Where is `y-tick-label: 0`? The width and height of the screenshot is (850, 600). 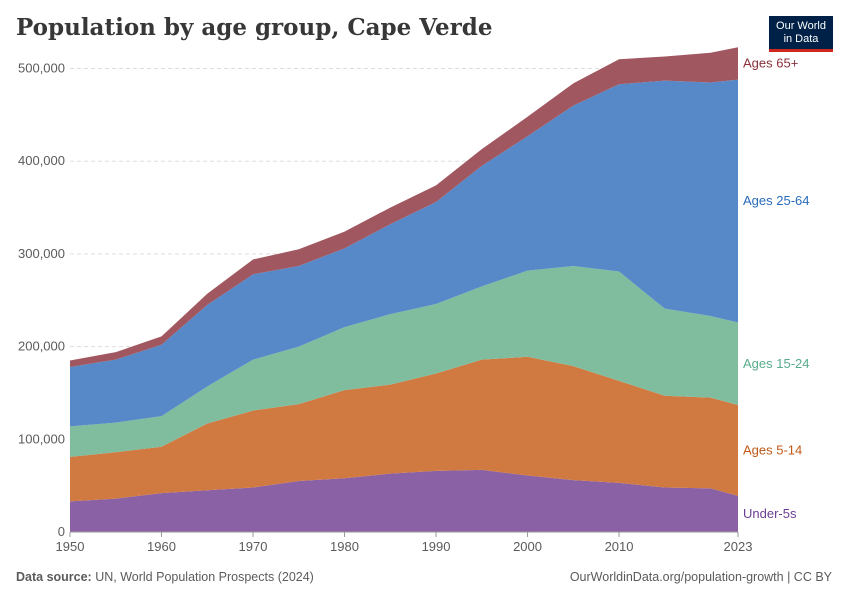
y-tick-label: 0 is located at coordinates (61, 531).